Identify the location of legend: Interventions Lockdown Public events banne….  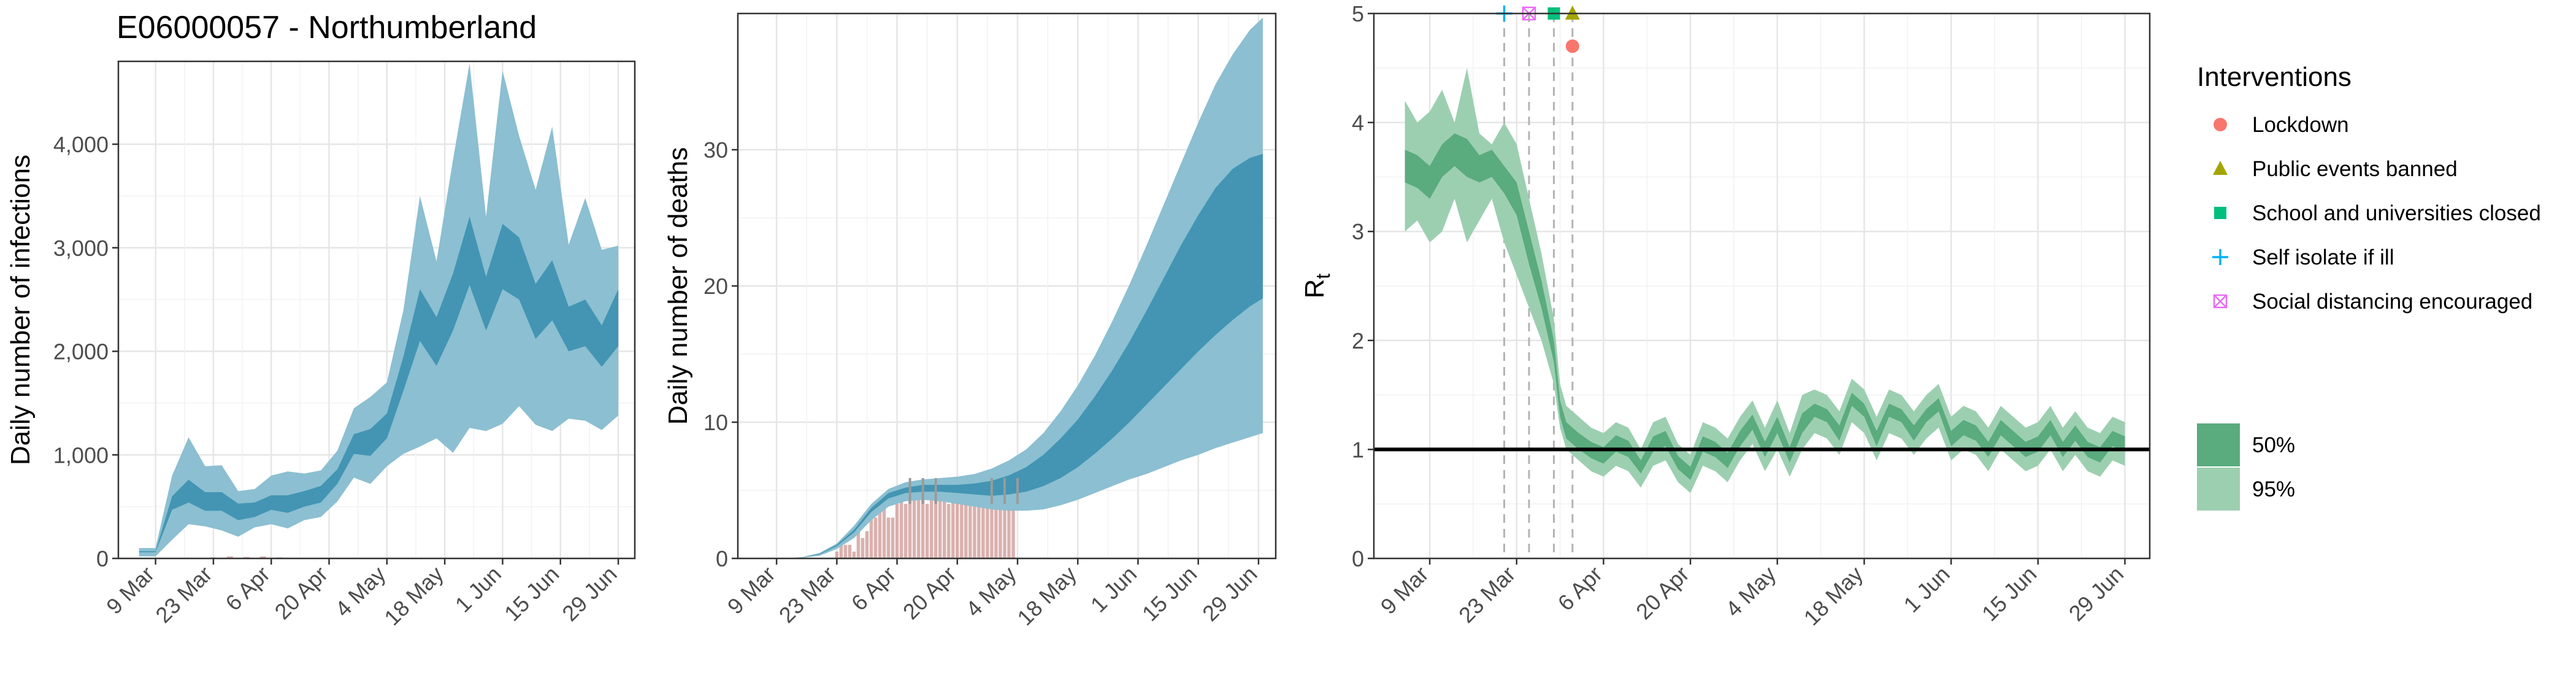
(2369, 286).